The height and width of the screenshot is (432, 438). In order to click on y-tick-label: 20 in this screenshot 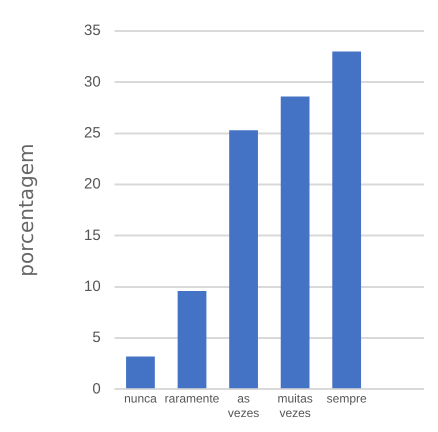, I will do `click(92, 184)`.